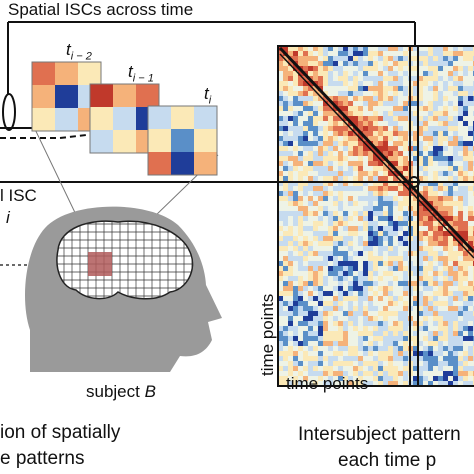 The height and width of the screenshot is (474, 474). Describe the element at coordinates (121, 391) in the screenshot. I see `subject-label: subject B` at that location.